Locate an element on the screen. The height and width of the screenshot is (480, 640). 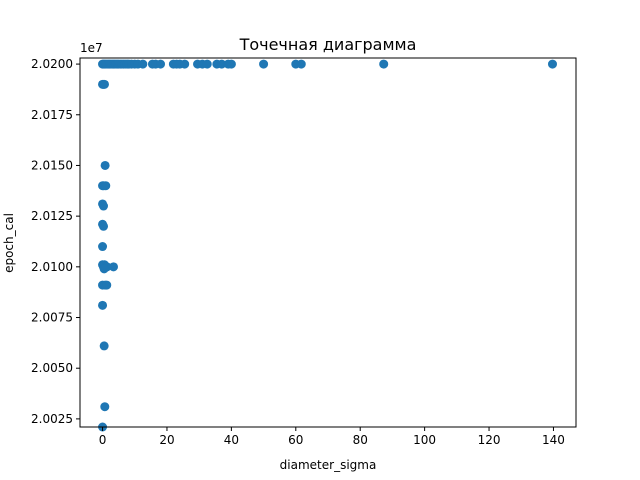
y-tick-label: 2.0200 is located at coordinates (52, 64).